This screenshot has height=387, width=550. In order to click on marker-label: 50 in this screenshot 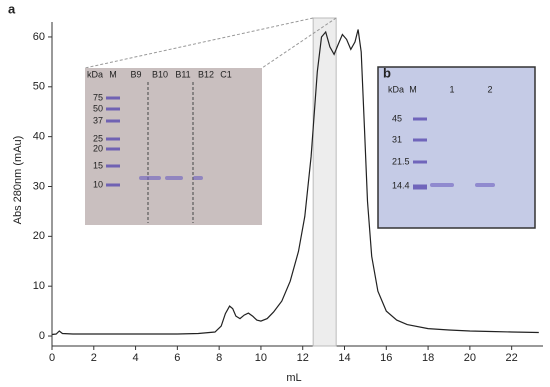, I will do `click(98, 108)`.